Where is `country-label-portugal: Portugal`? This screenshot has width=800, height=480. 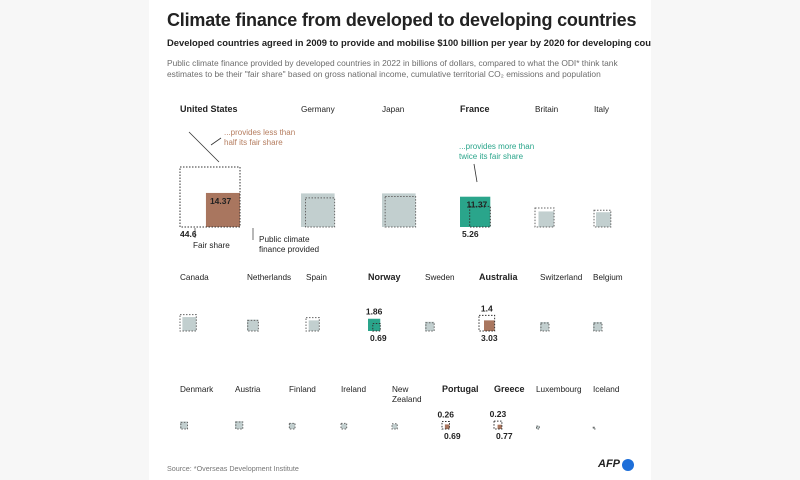
country-label-portugal: Portugal is located at coordinates (460, 389).